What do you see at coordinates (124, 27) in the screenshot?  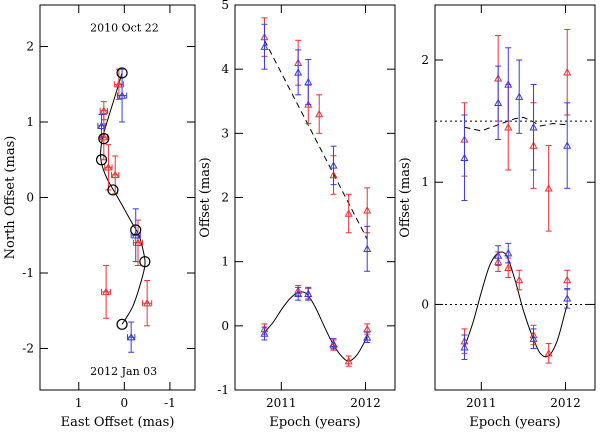 I see `annotation: 2010 Oct 22` at bounding box center [124, 27].